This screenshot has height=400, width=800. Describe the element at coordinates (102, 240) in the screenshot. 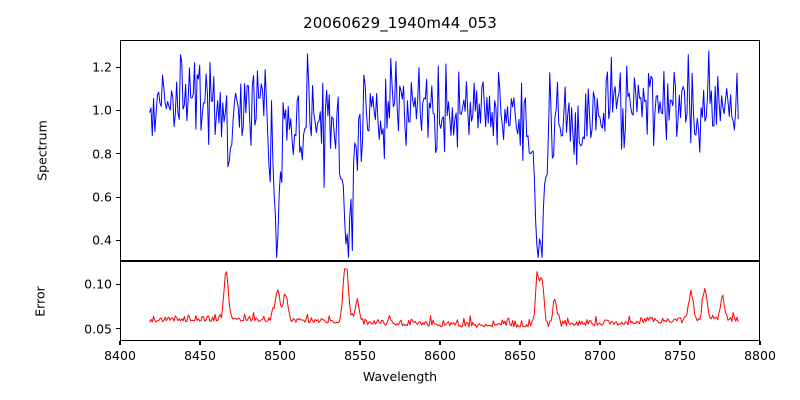

I see `spectrum-y-tick-0: 0.4` at that location.